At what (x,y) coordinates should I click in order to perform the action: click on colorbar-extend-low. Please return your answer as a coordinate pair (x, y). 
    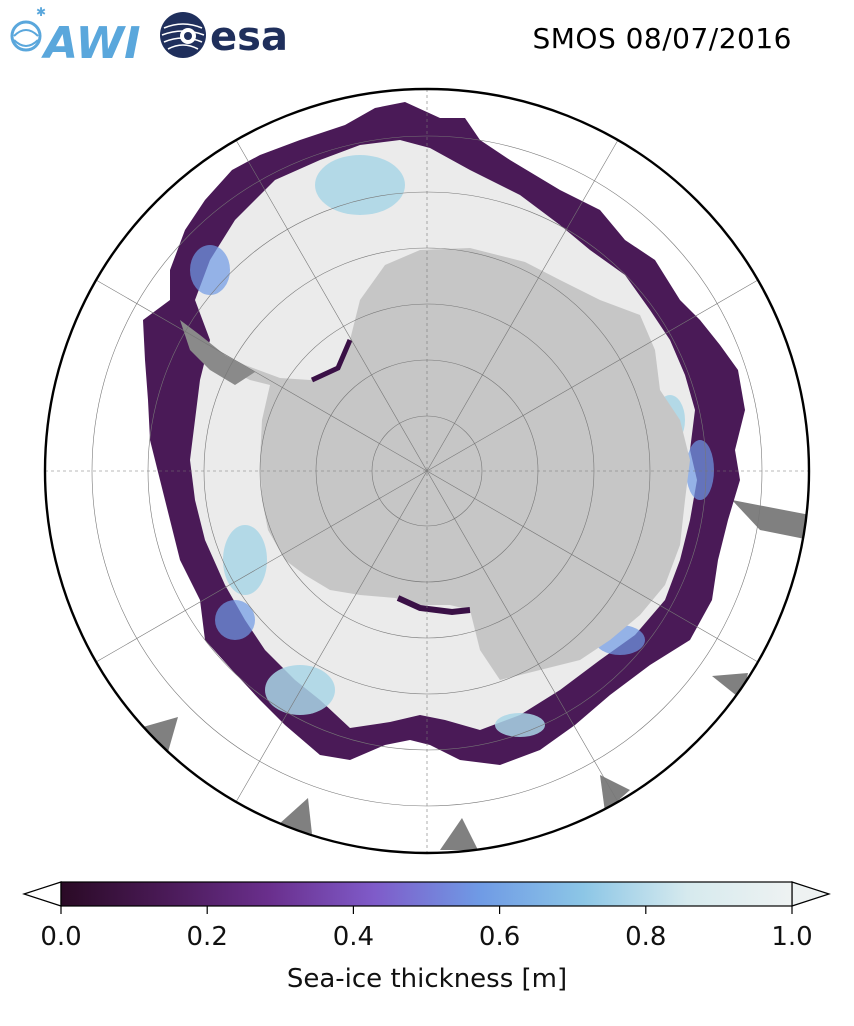
    Looking at the image, I should click on (42, 894).